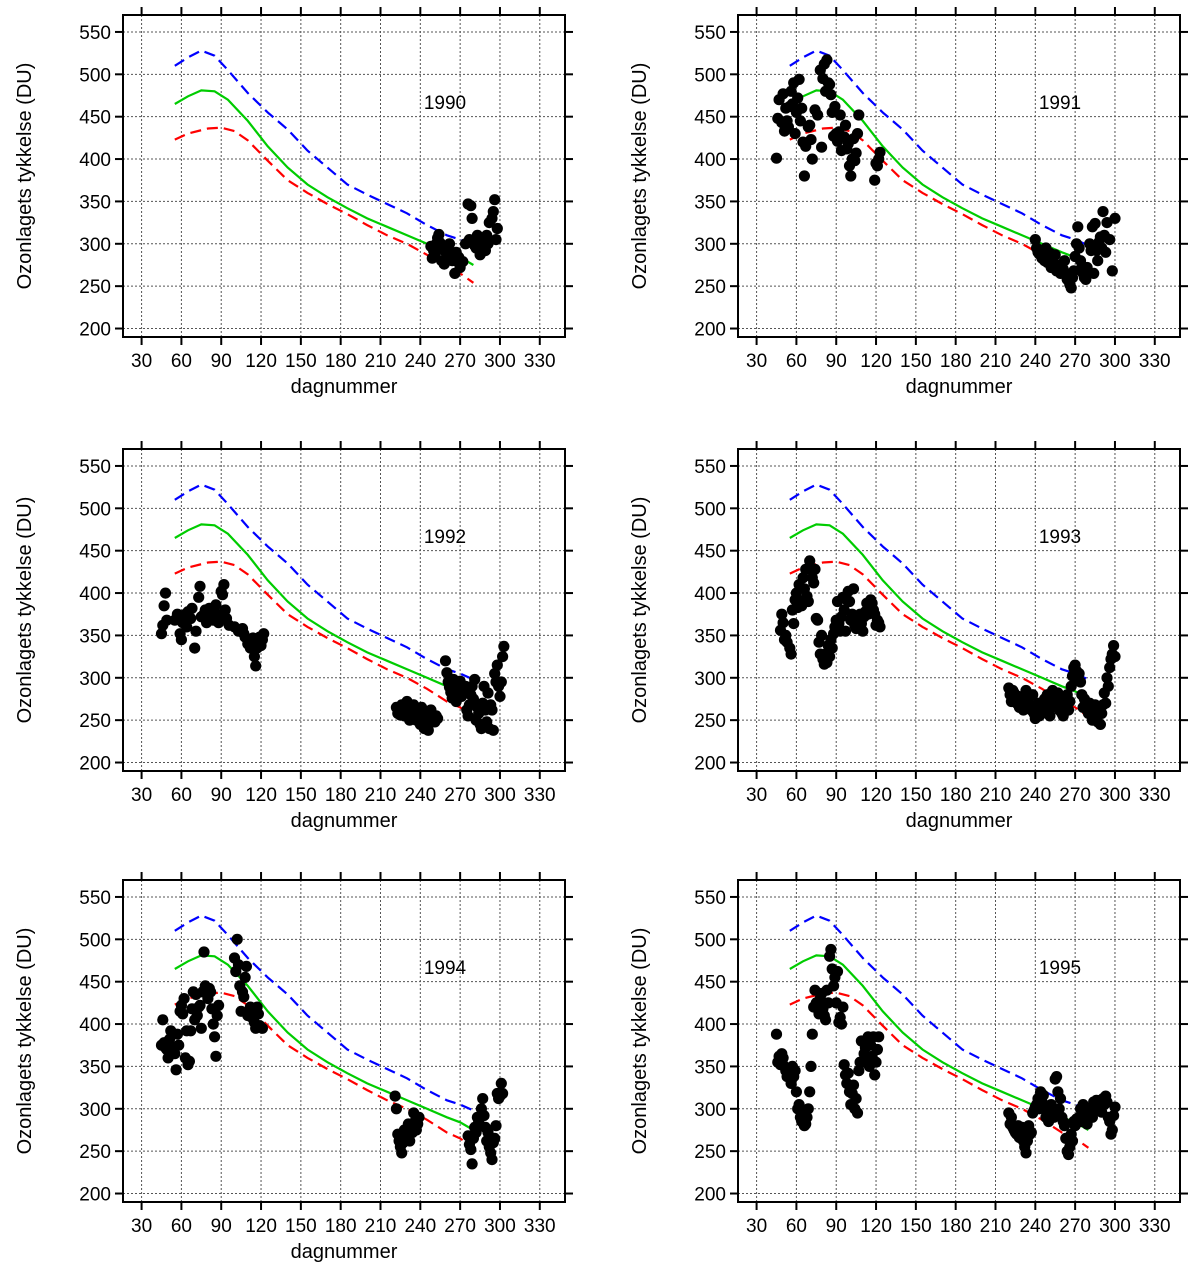  I want to click on plot-area, so click(945, 1037).